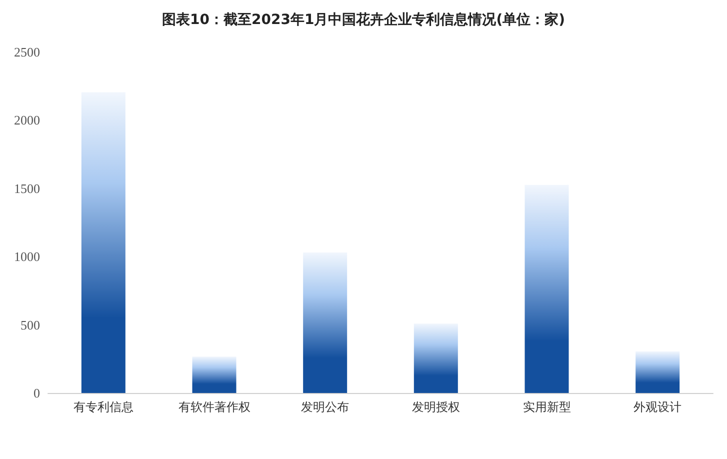 Image resolution: width=727 pixels, height=459 pixels. I want to click on y-tick-label: 2500, so click(27, 52).